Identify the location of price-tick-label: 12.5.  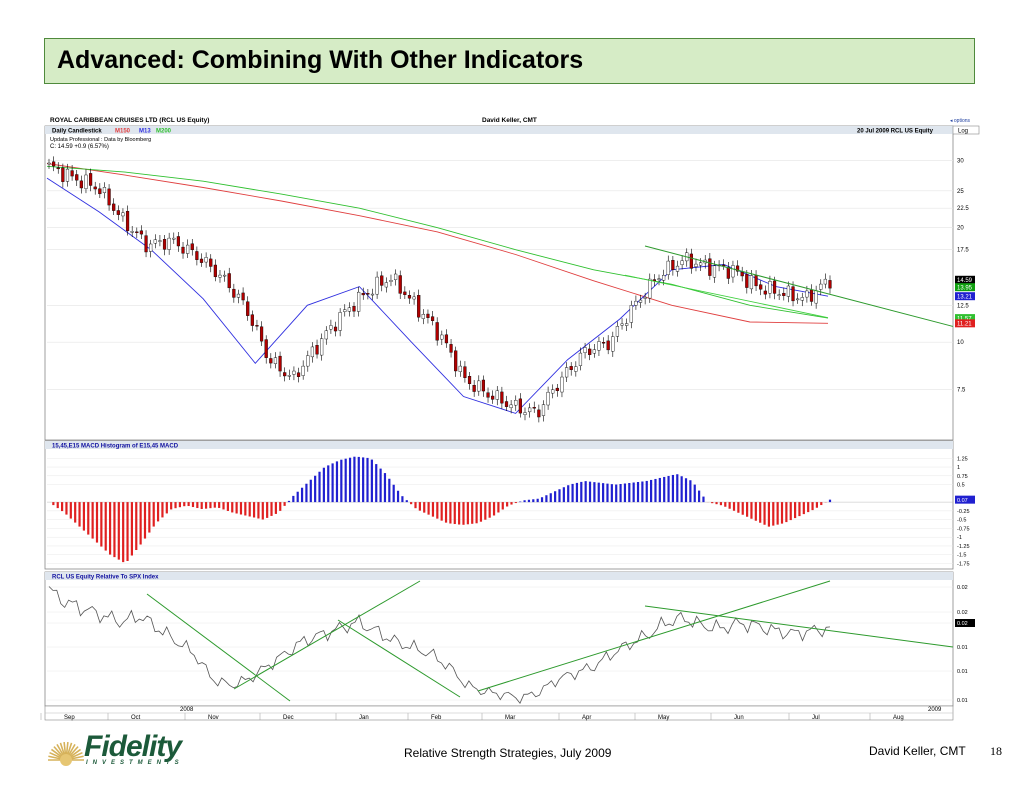
(963, 306).